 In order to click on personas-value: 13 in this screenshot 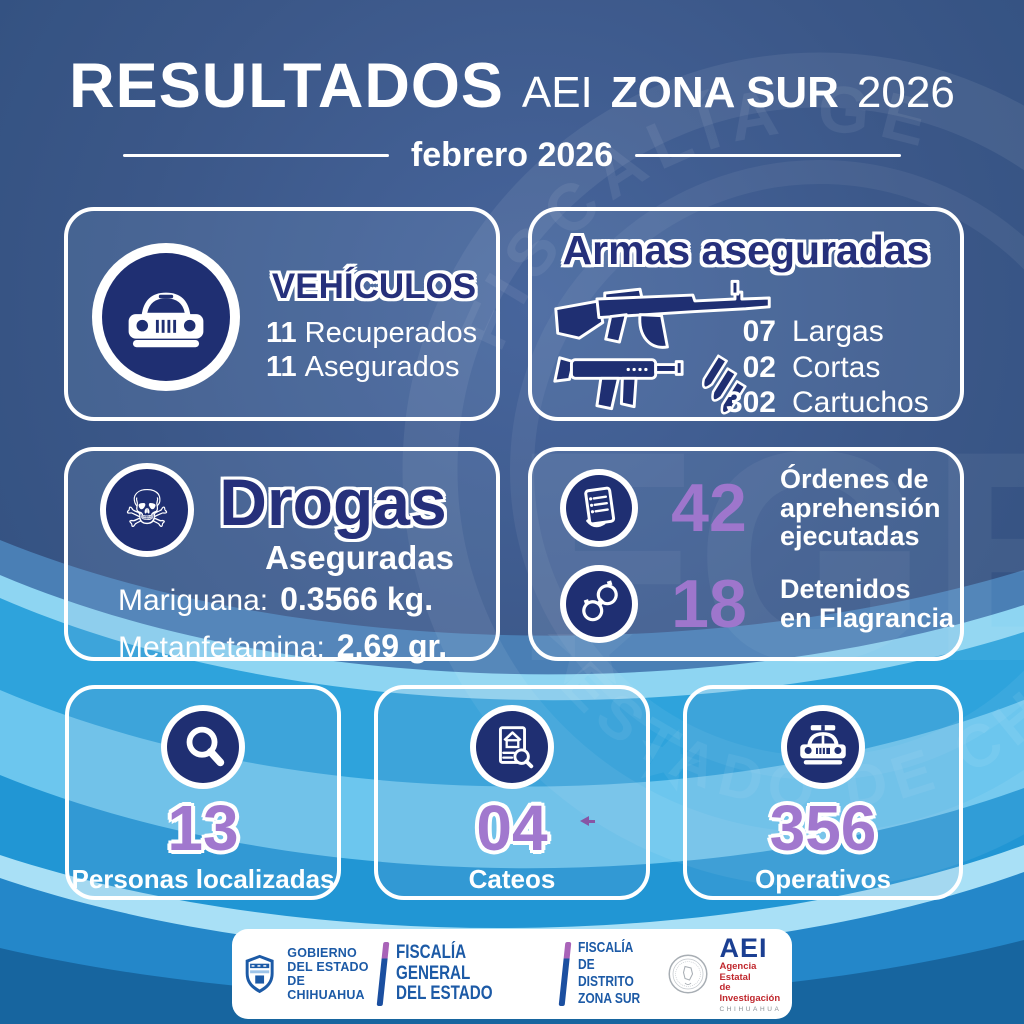, I will do `click(203, 828)`.